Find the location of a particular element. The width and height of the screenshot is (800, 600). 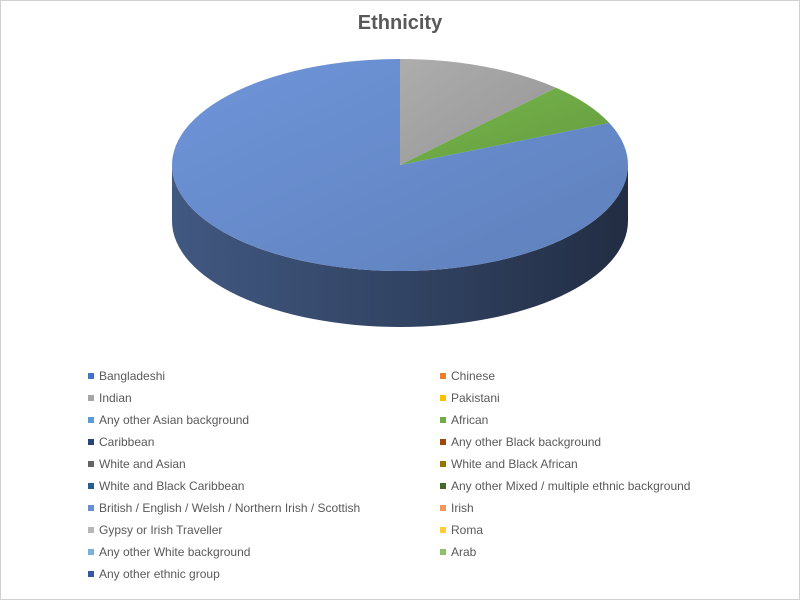

legend-item-white-and-black-caribbean: White and Black Caribbean is located at coordinates (166, 486).